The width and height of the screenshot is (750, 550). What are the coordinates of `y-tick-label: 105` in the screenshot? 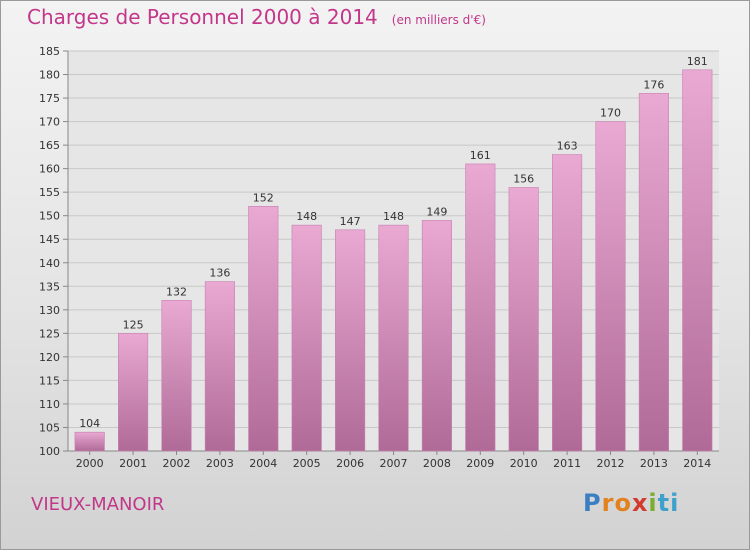 It's located at (49, 427).